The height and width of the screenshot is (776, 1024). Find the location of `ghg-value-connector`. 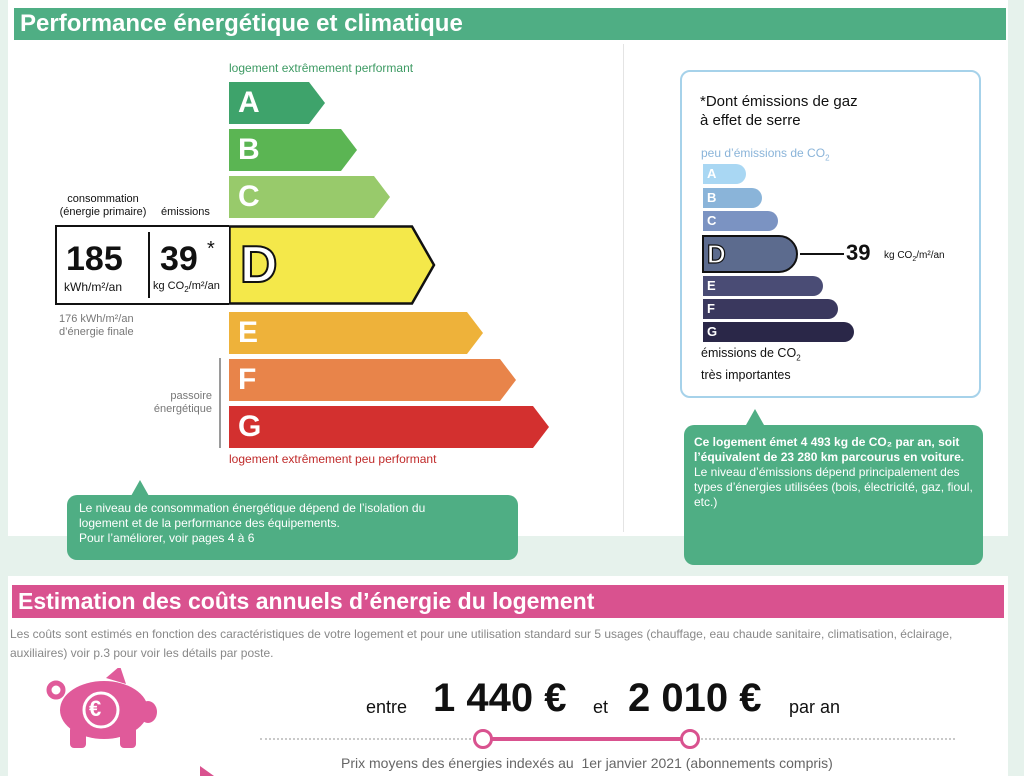

ghg-value-connector is located at coordinates (822, 254).